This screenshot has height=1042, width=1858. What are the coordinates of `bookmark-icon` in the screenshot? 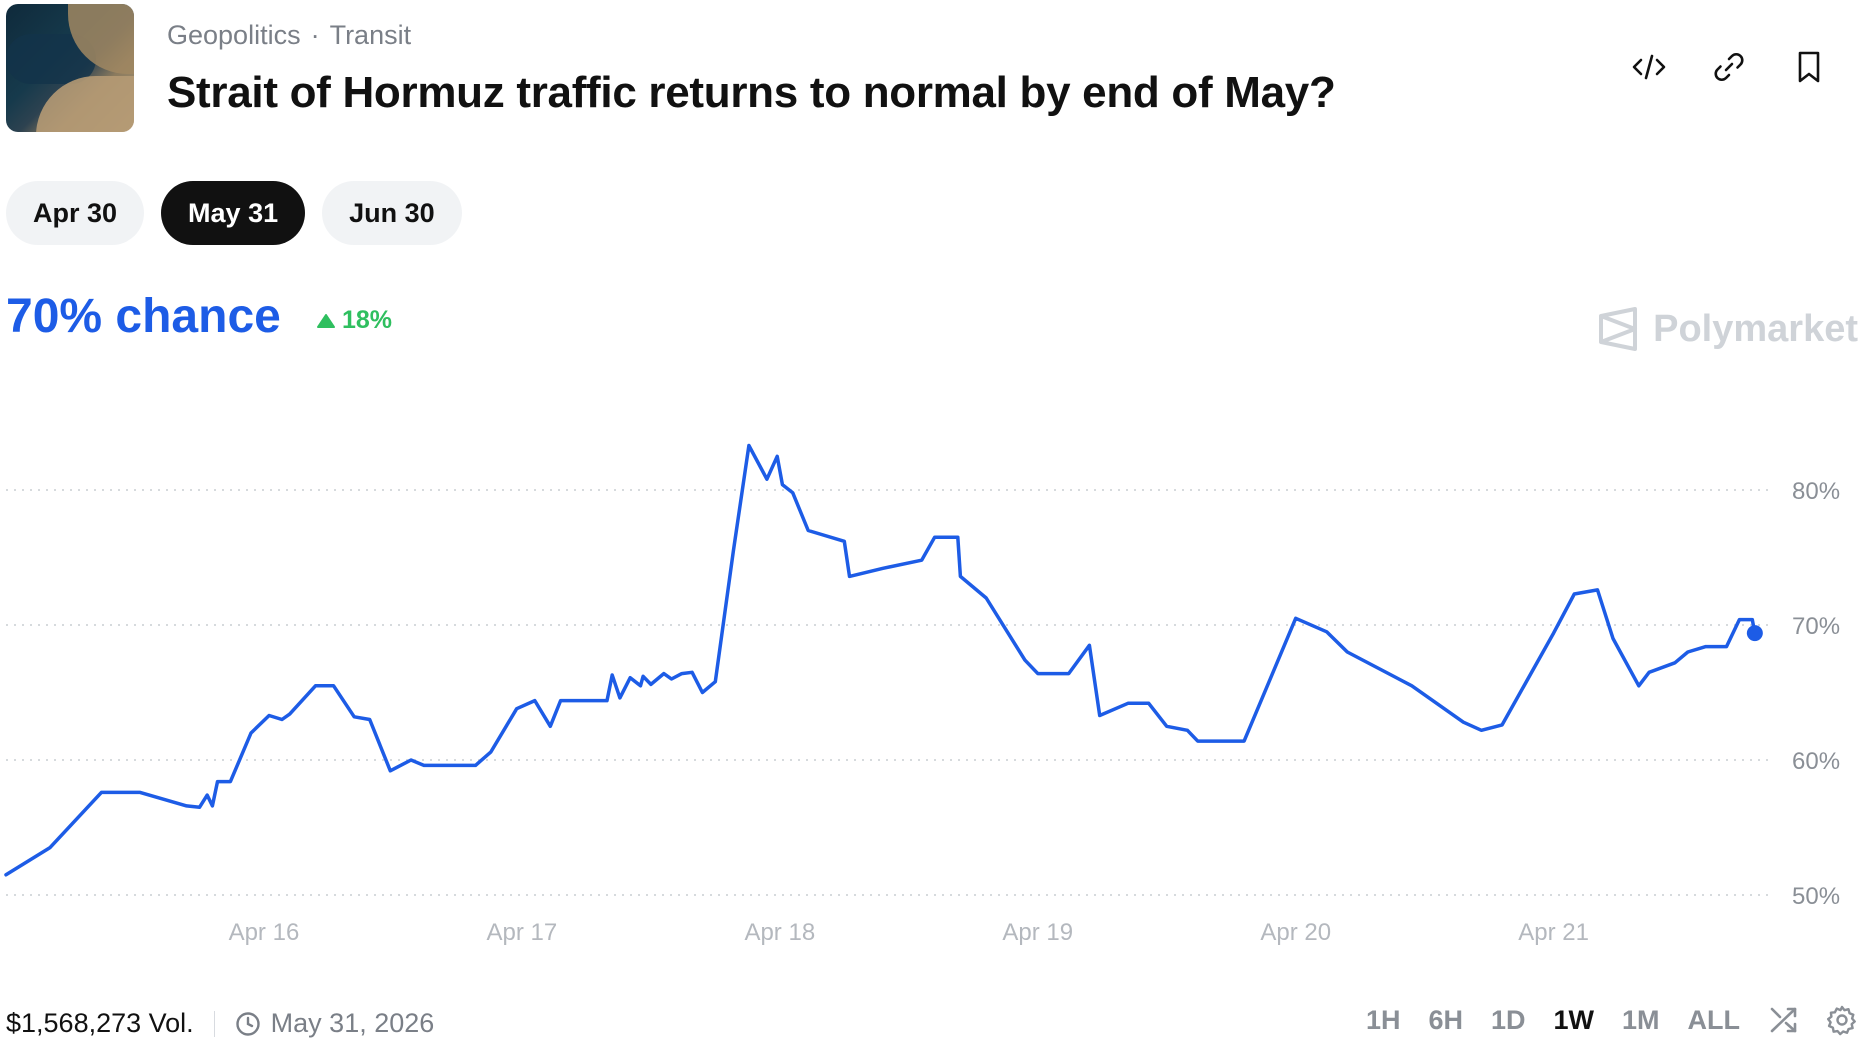 It's located at (1809, 67).